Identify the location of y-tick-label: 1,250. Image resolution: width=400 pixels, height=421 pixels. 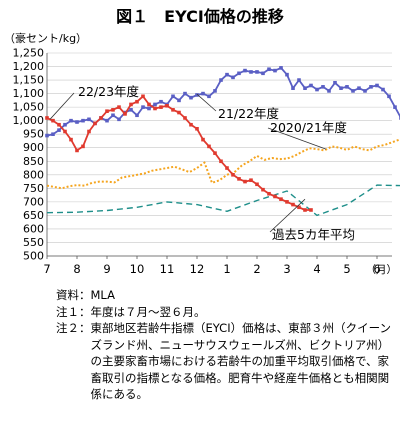
(29, 53).